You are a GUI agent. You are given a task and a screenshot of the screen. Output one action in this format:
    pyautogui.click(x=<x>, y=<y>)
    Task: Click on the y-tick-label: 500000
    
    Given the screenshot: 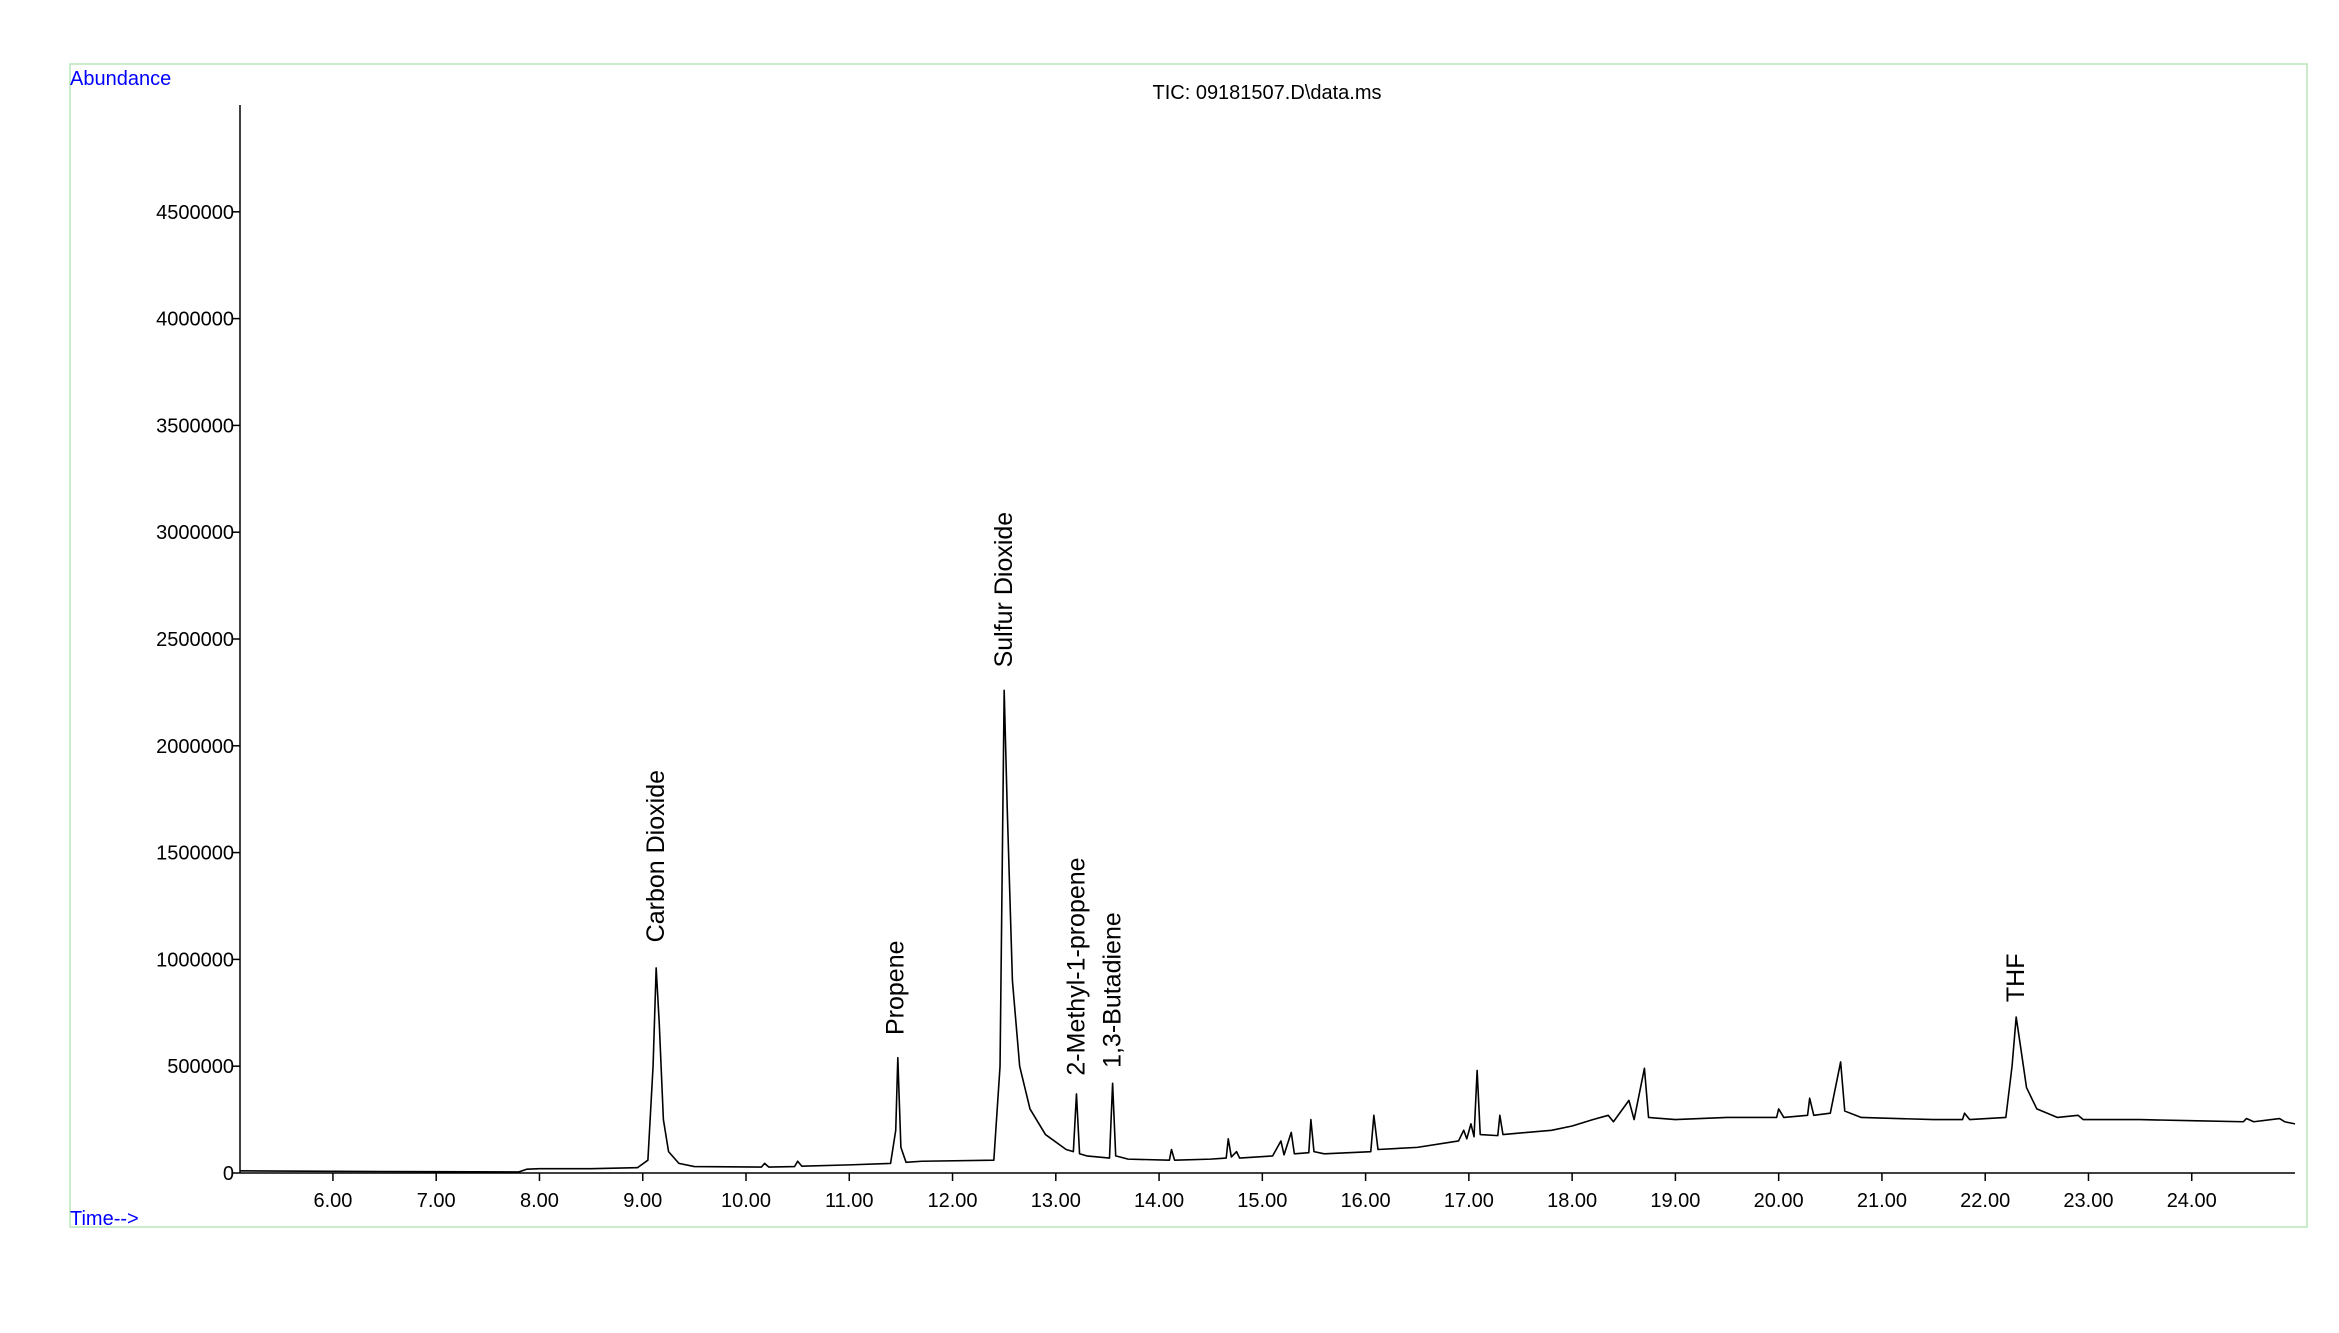 What is the action you would take?
    pyautogui.click(x=200, y=1067)
    